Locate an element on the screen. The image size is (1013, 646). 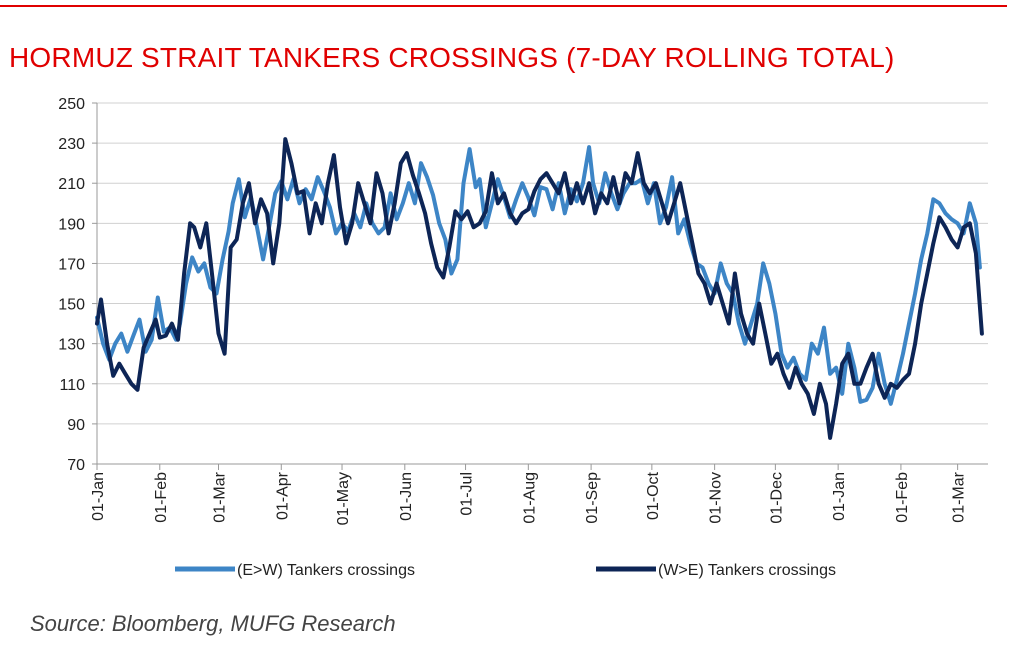
x-tick-label: 01-Jun is located at coordinates (406, 496).